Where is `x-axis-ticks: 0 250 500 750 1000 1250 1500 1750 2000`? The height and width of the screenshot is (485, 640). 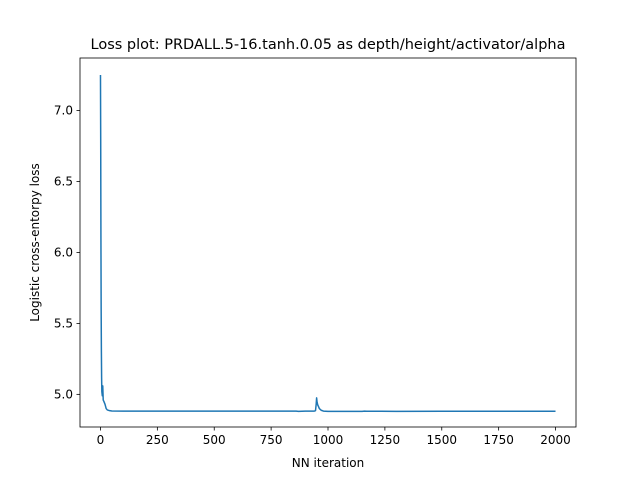
x-axis-ticks: 0 250 500 750 1000 1250 1500 1750 2000 is located at coordinates (334, 437).